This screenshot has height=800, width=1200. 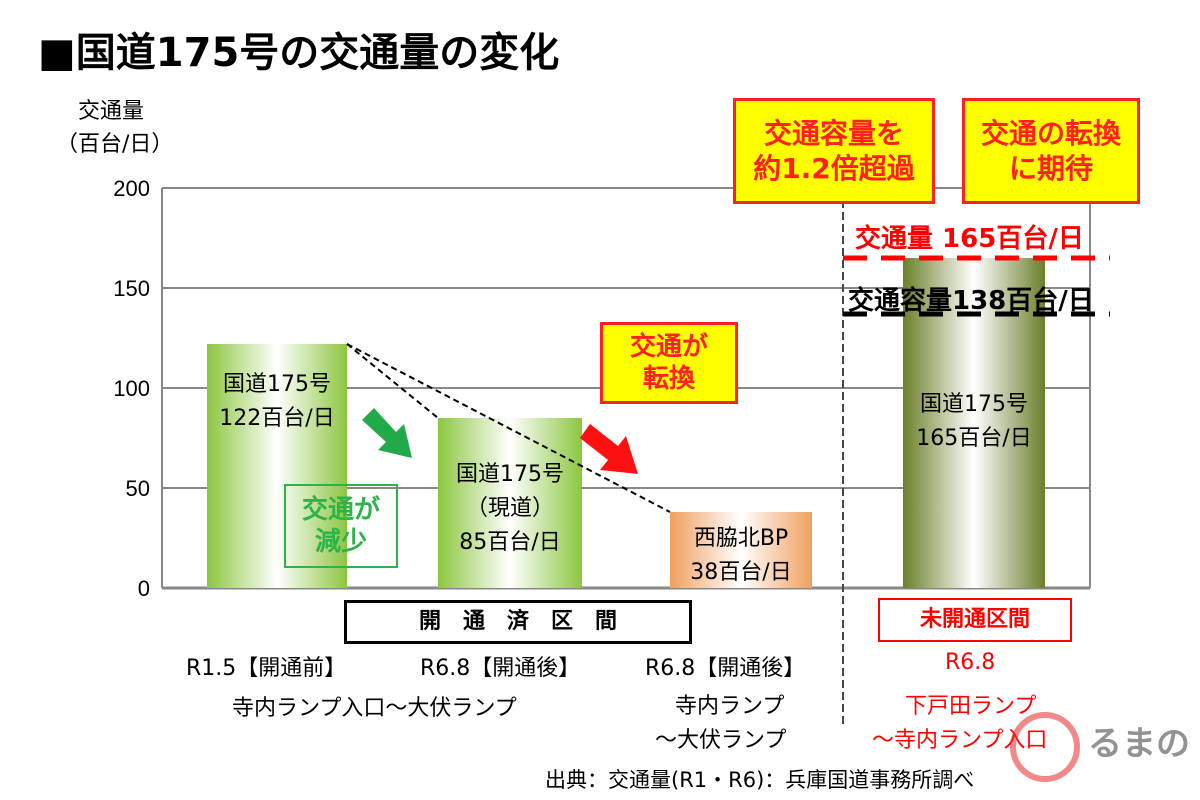 What do you see at coordinates (341, 526) in the screenshot?
I see `annotation-decrease: 交通が 減少` at bounding box center [341, 526].